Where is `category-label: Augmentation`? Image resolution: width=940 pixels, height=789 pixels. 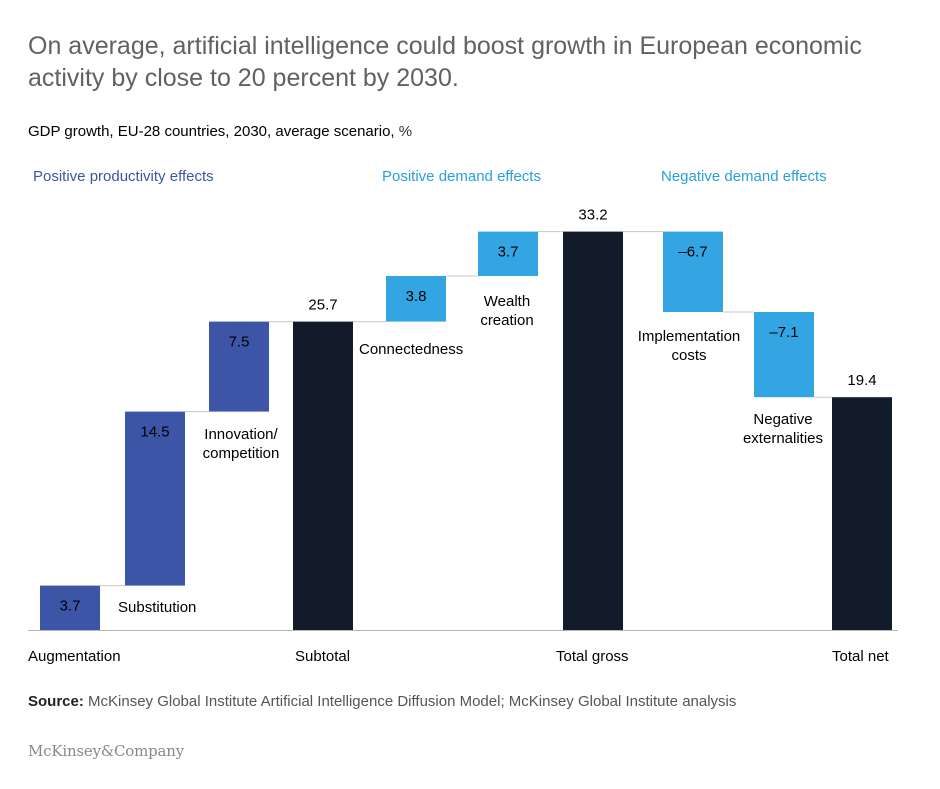 category-label: Augmentation is located at coordinates (74, 656).